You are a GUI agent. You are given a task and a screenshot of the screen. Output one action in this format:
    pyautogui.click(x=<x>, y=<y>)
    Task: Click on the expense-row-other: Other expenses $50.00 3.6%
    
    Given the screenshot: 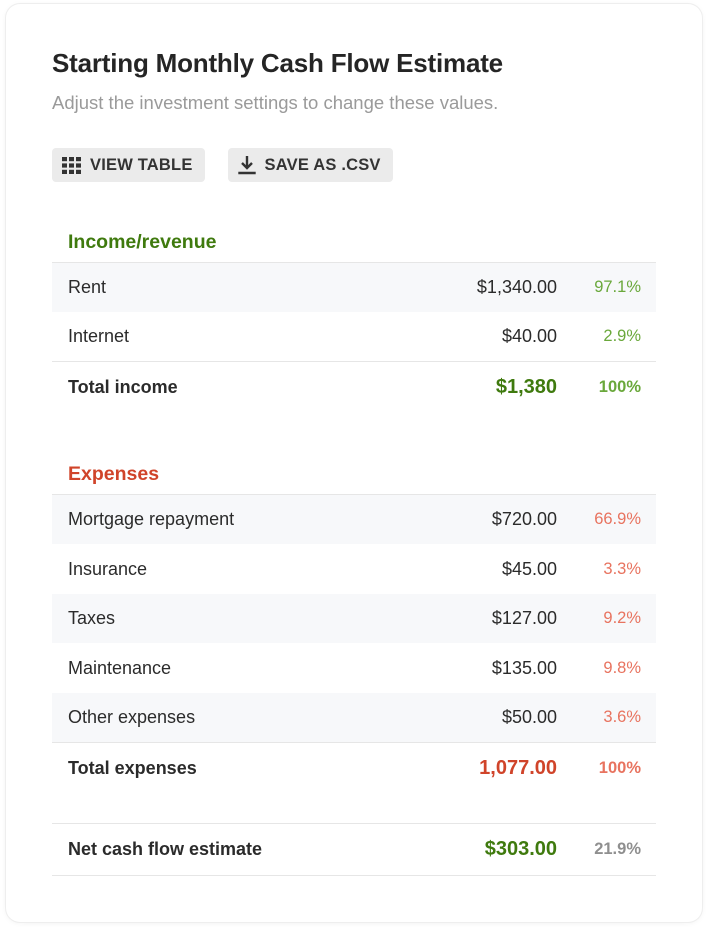 What is the action you would take?
    pyautogui.click(x=354, y=717)
    